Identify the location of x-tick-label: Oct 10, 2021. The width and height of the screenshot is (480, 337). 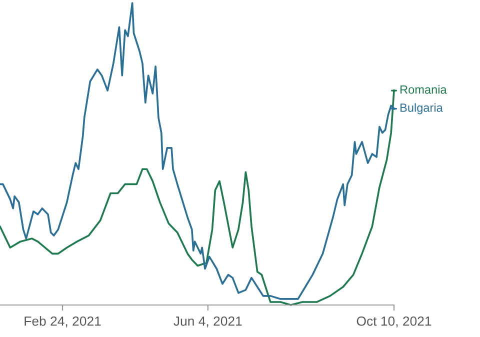
(394, 322).